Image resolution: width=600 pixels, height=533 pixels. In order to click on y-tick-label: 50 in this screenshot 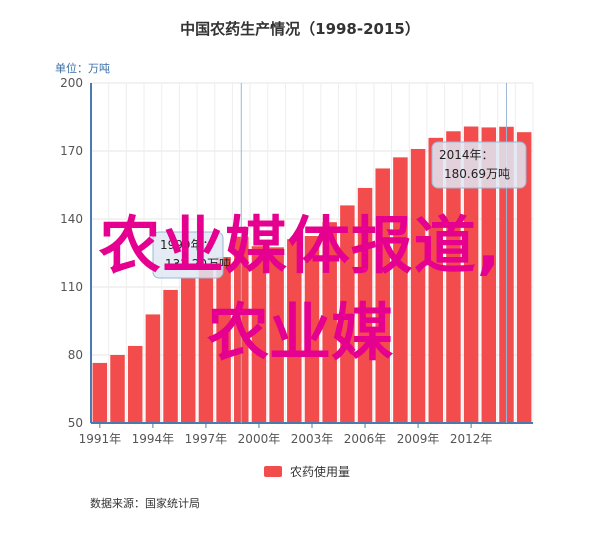, I will do `click(75, 423)`.